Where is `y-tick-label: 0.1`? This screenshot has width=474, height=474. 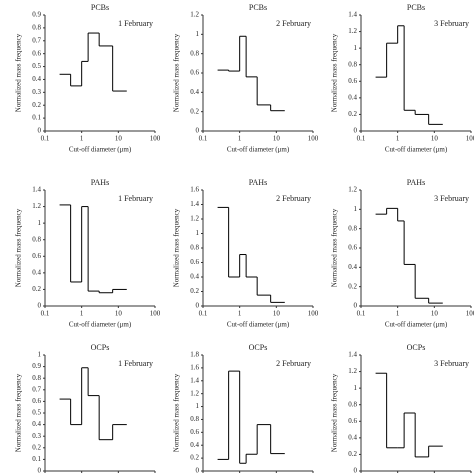
y-tick-label: 0.1 is located at coordinates (36, 459).